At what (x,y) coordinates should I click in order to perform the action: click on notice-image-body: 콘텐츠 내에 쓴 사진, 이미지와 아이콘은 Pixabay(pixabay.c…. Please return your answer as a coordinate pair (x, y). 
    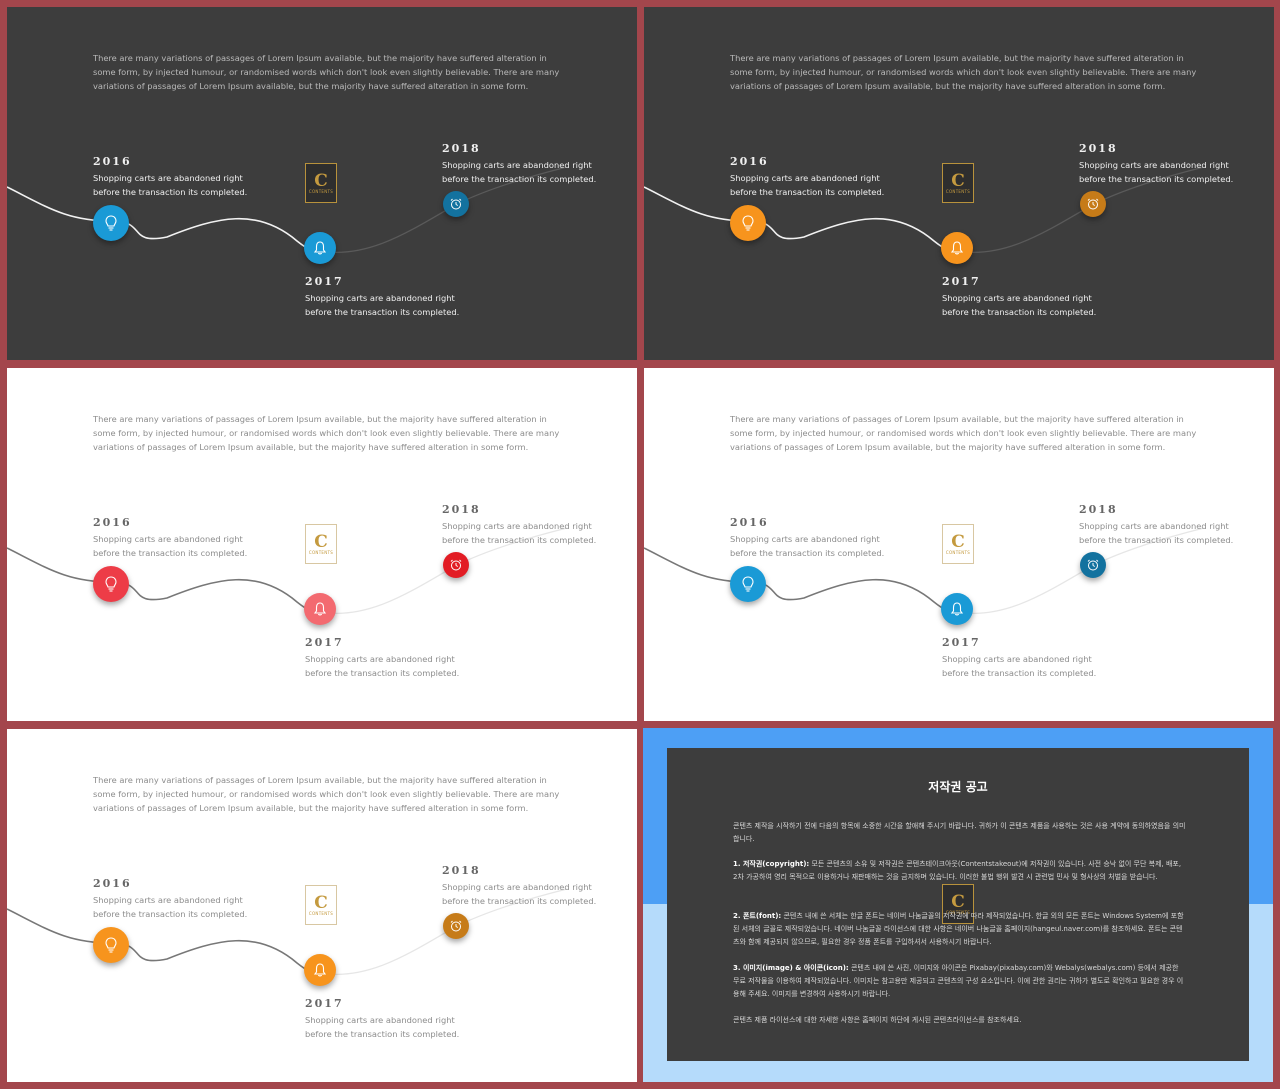
    Looking at the image, I should click on (958, 981).